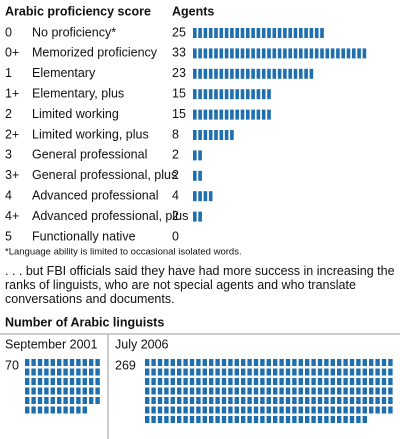 The image size is (400, 439). What do you see at coordinates (175, 175) in the screenshot?
I see `value-label: 2` at bounding box center [175, 175].